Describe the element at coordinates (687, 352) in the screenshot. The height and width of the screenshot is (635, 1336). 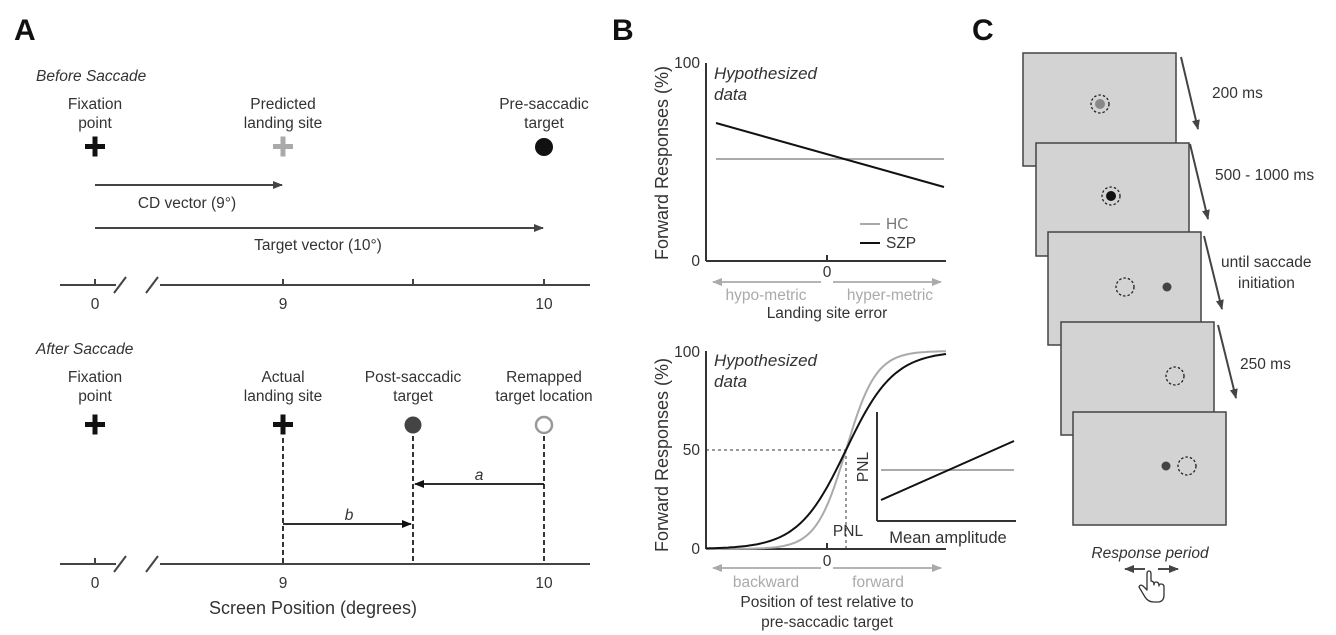
I see `bottom-y-100: 100` at that location.